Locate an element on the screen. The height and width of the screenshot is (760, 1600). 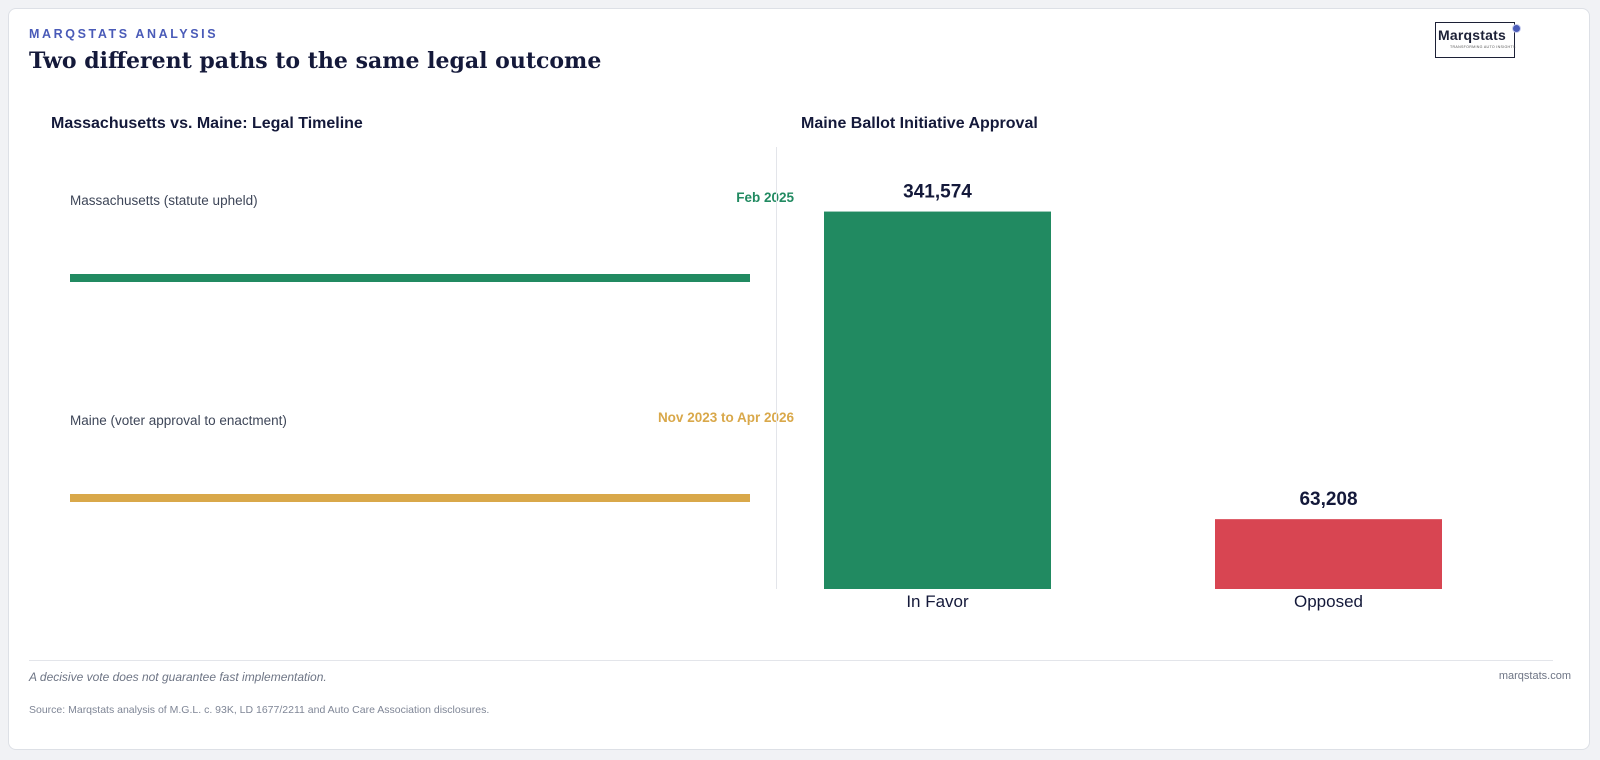
chart-title: Maine Ballot Initiative Approval is located at coordinates (919, 123).